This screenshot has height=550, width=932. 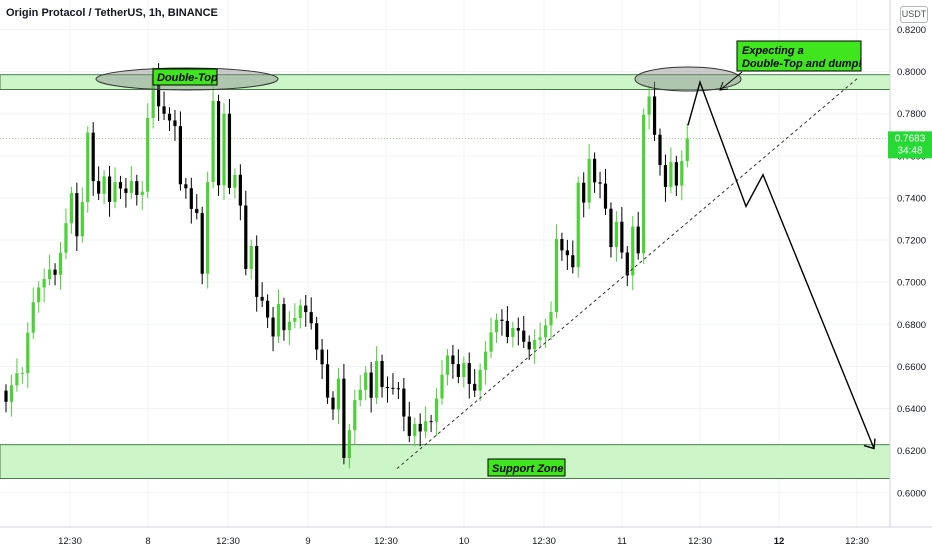 I want to click on double-top-ellipse-right, so click(x=688, y=79).